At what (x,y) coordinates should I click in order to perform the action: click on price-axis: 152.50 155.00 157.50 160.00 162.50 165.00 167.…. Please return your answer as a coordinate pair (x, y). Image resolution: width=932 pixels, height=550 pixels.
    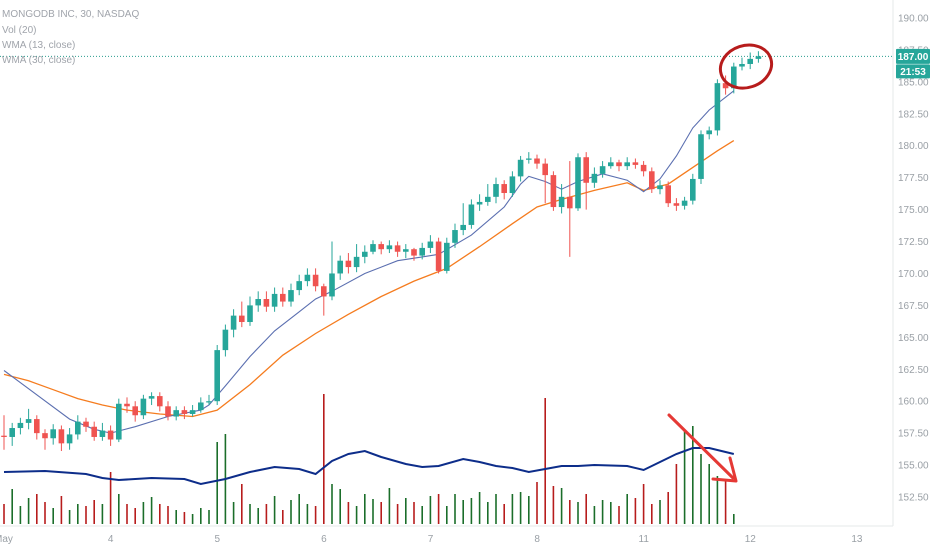
    Looking at the image, I should click on (913, 259).